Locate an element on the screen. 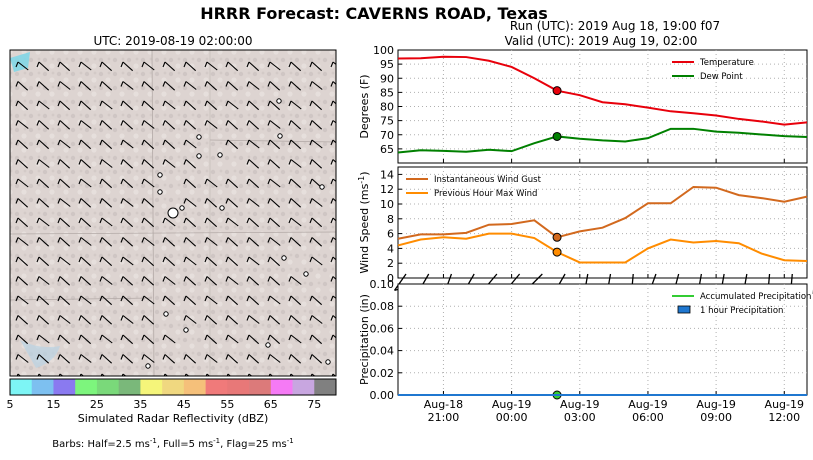 The image size is (813, 460). x-tick-label: Aug-18 is located at coordinates (443, 404).